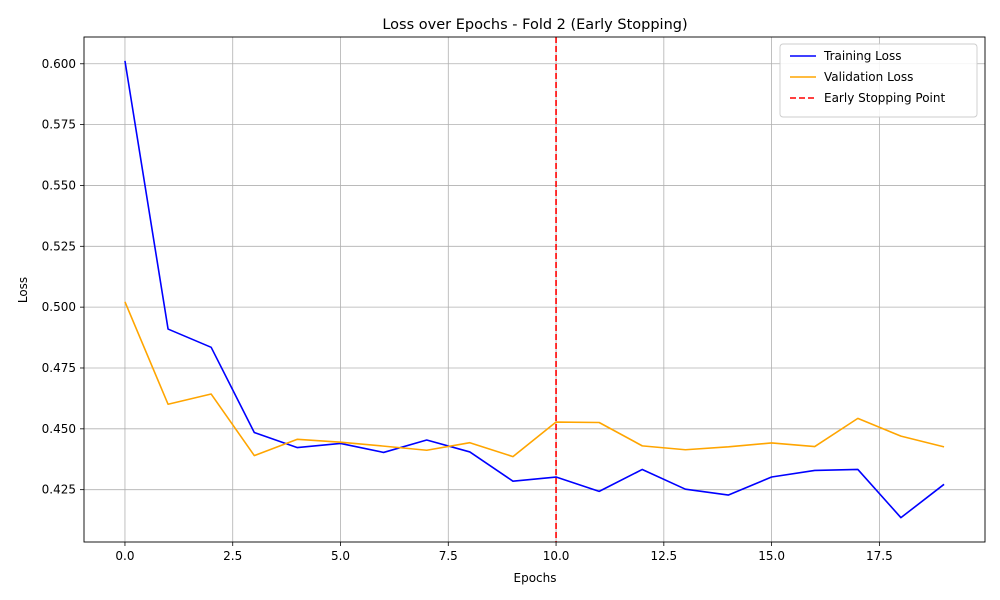 This screenshot has height=600, width=1000. I want to click on y-tick-label: 0.500, so click(59, 307).